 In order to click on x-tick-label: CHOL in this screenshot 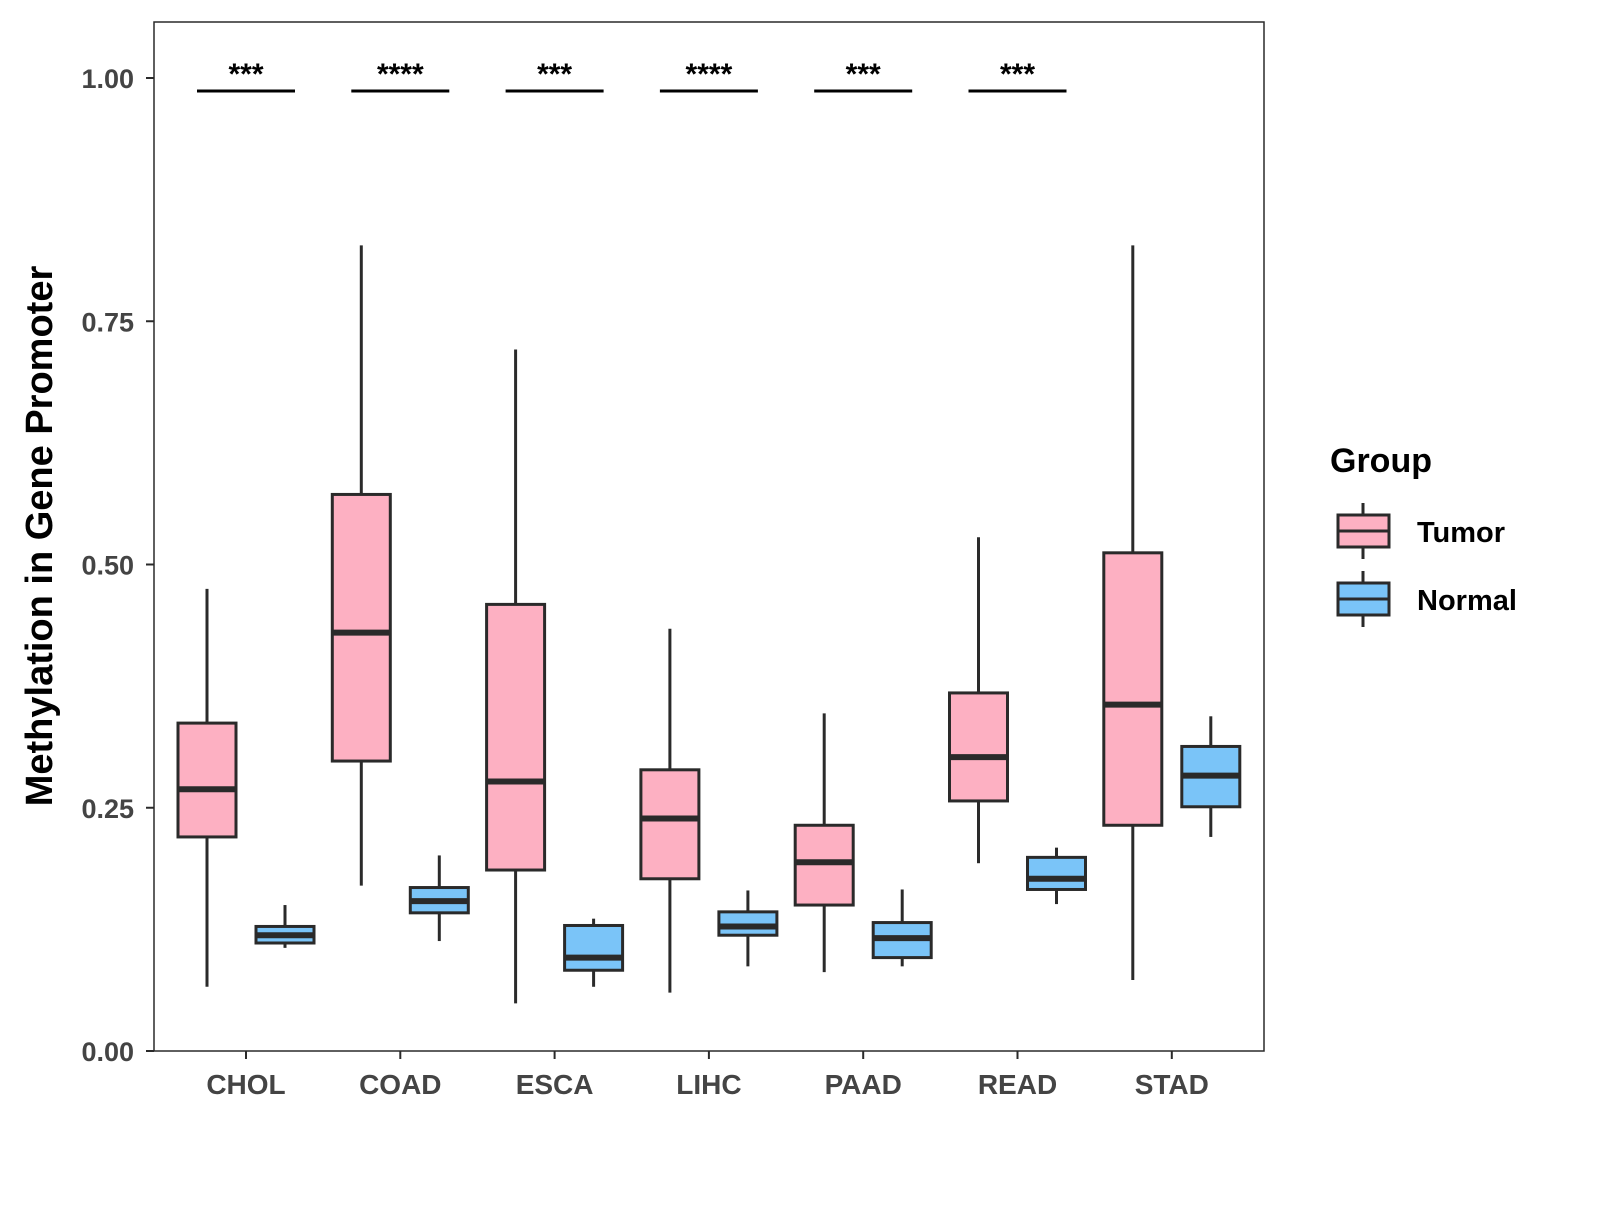, I will do `click(245, 1084)`.